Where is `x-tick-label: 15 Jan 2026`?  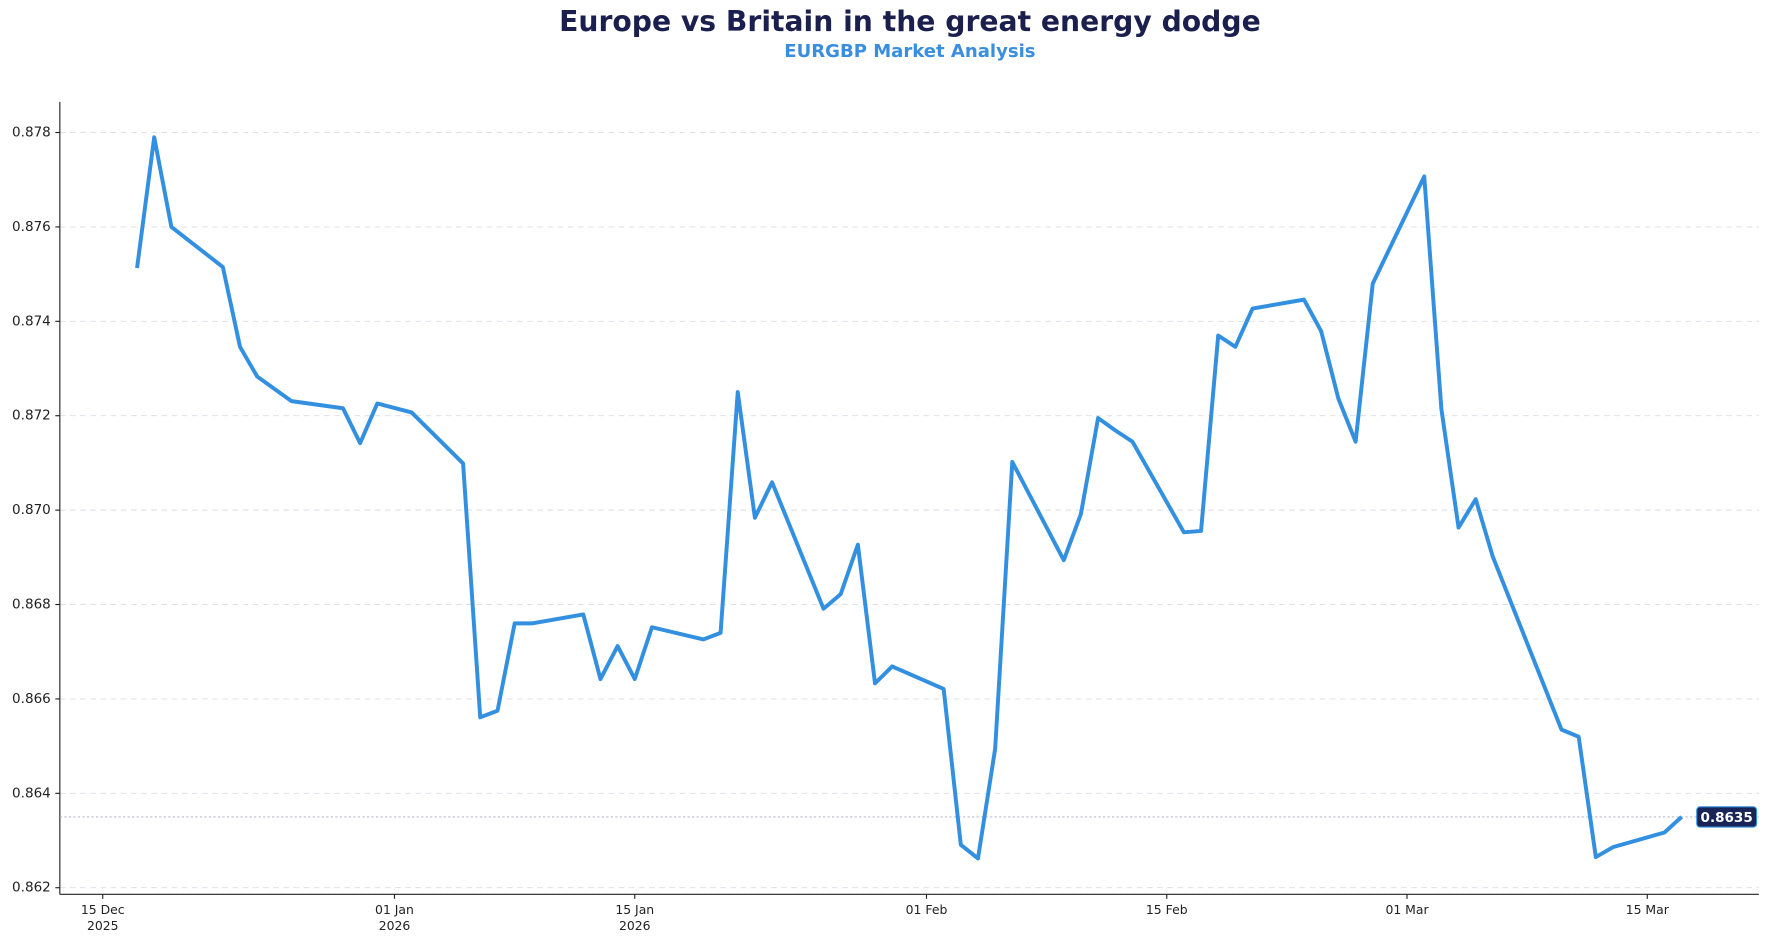
x-tick-label: 15 Jan 2026 is located at coordinates (634, 917).